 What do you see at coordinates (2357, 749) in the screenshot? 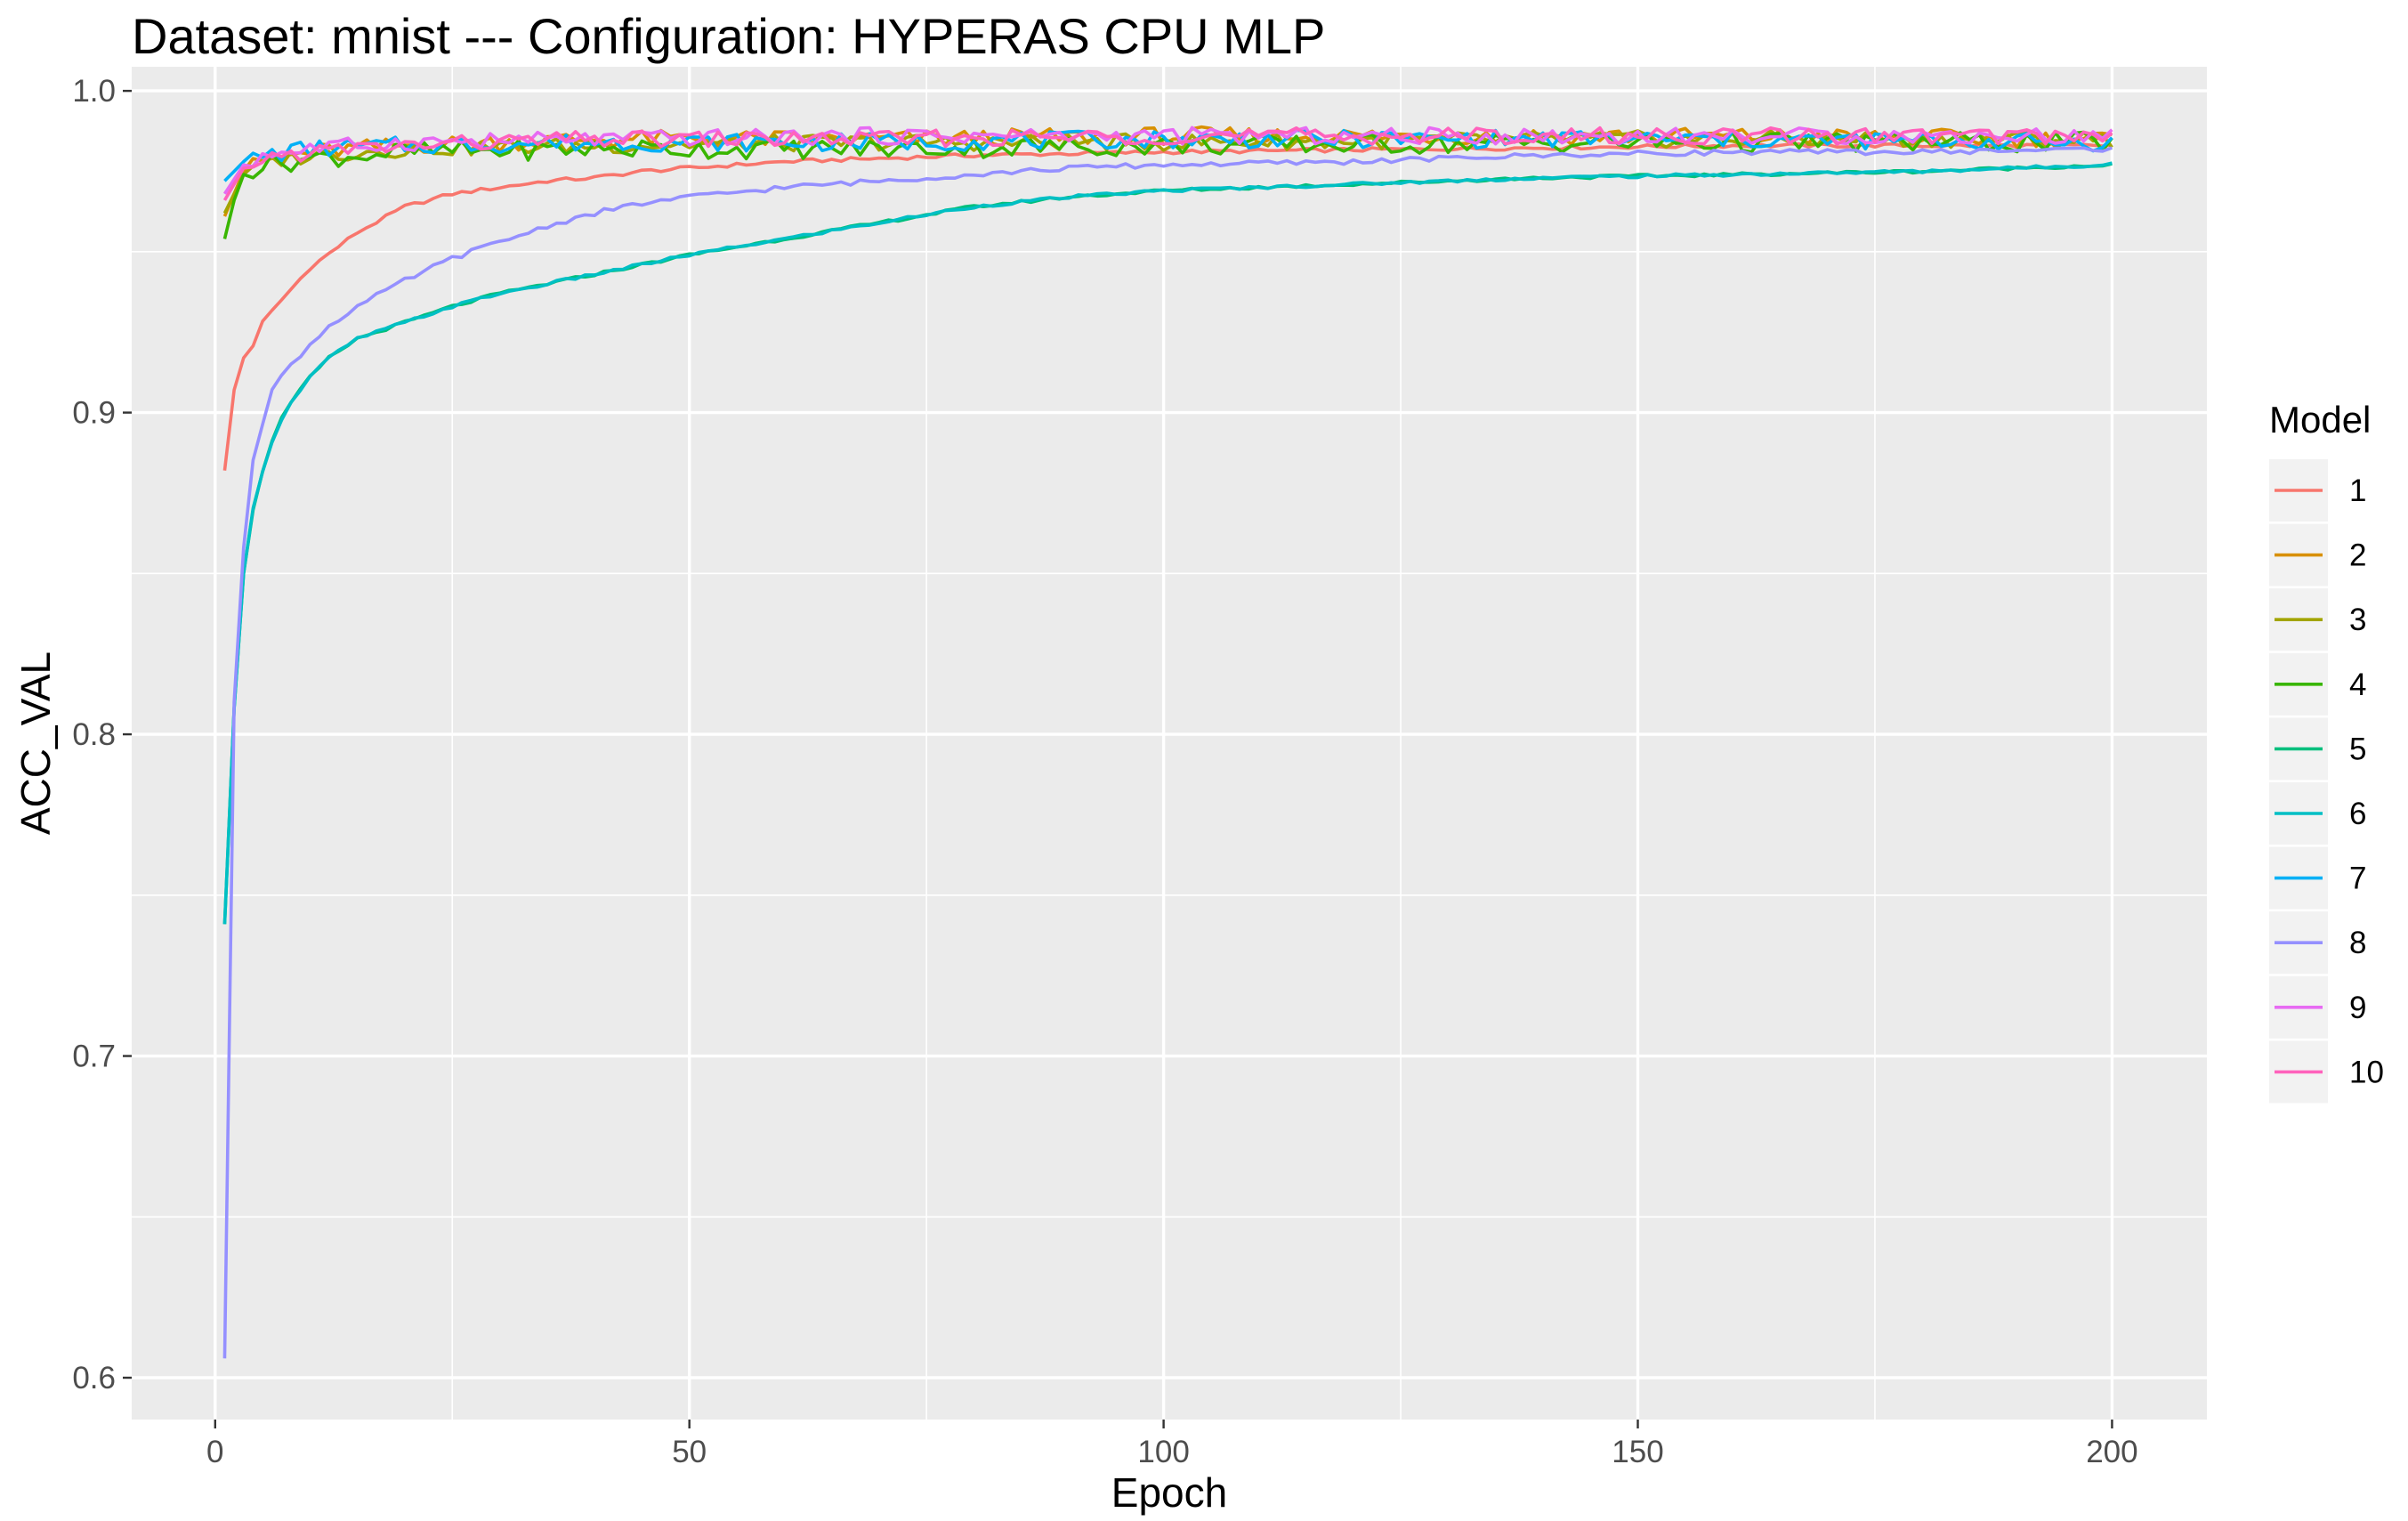
I see `legend-label-model-5: 5` at bounding box center [2357, 749].